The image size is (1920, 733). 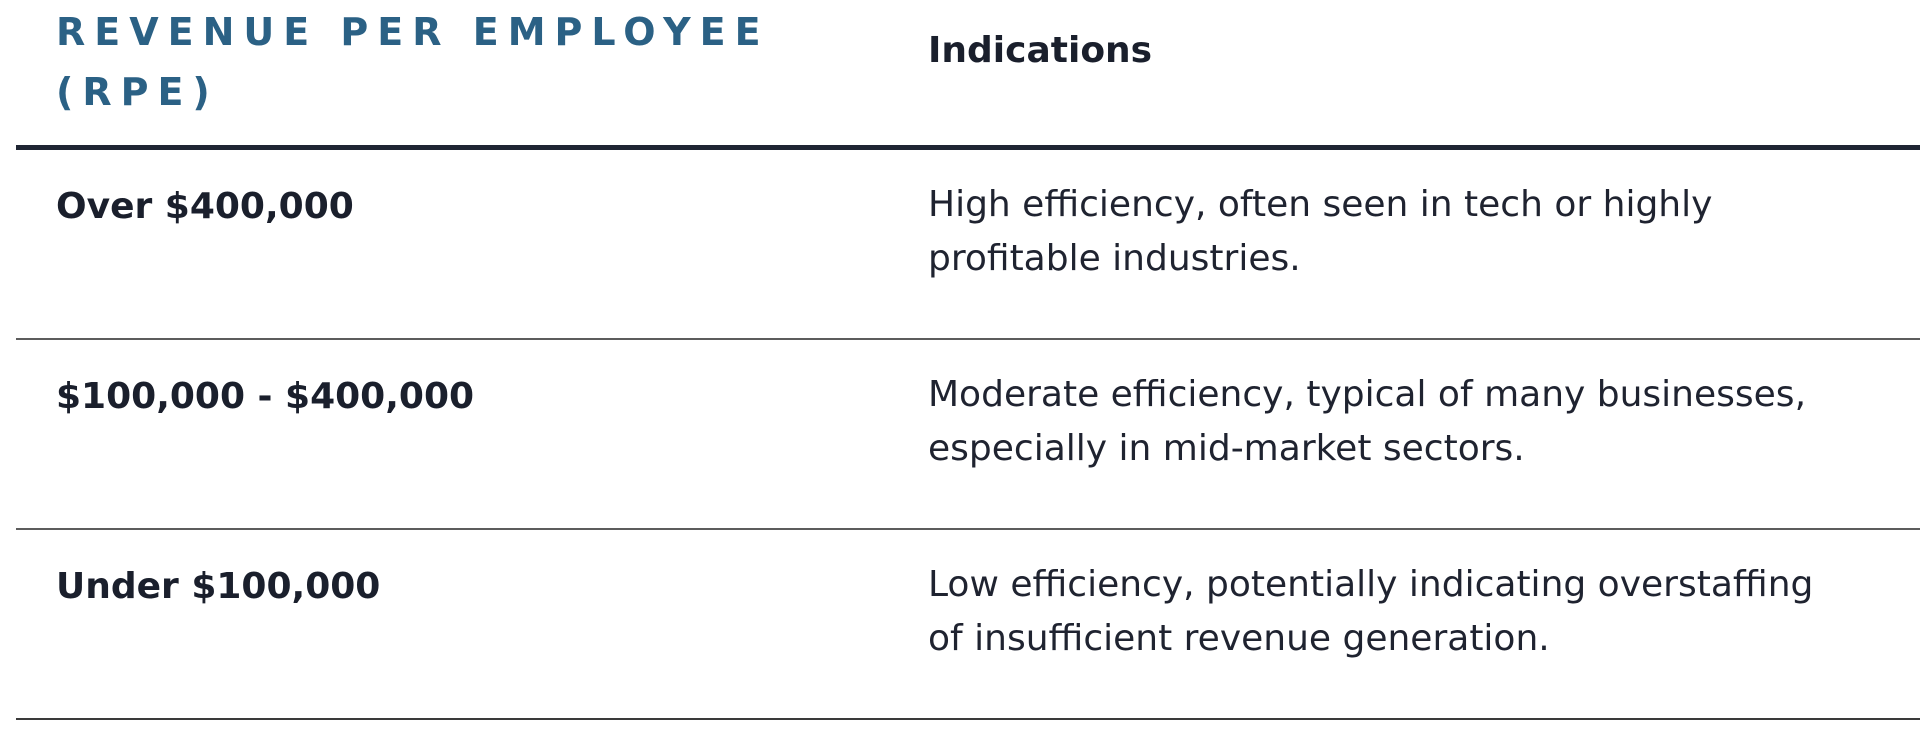 What do you see at coordinates (218, 586) in the screenshot?
I see `rpe-range-cell: Under $100,000` at bounding box center [218, 586].